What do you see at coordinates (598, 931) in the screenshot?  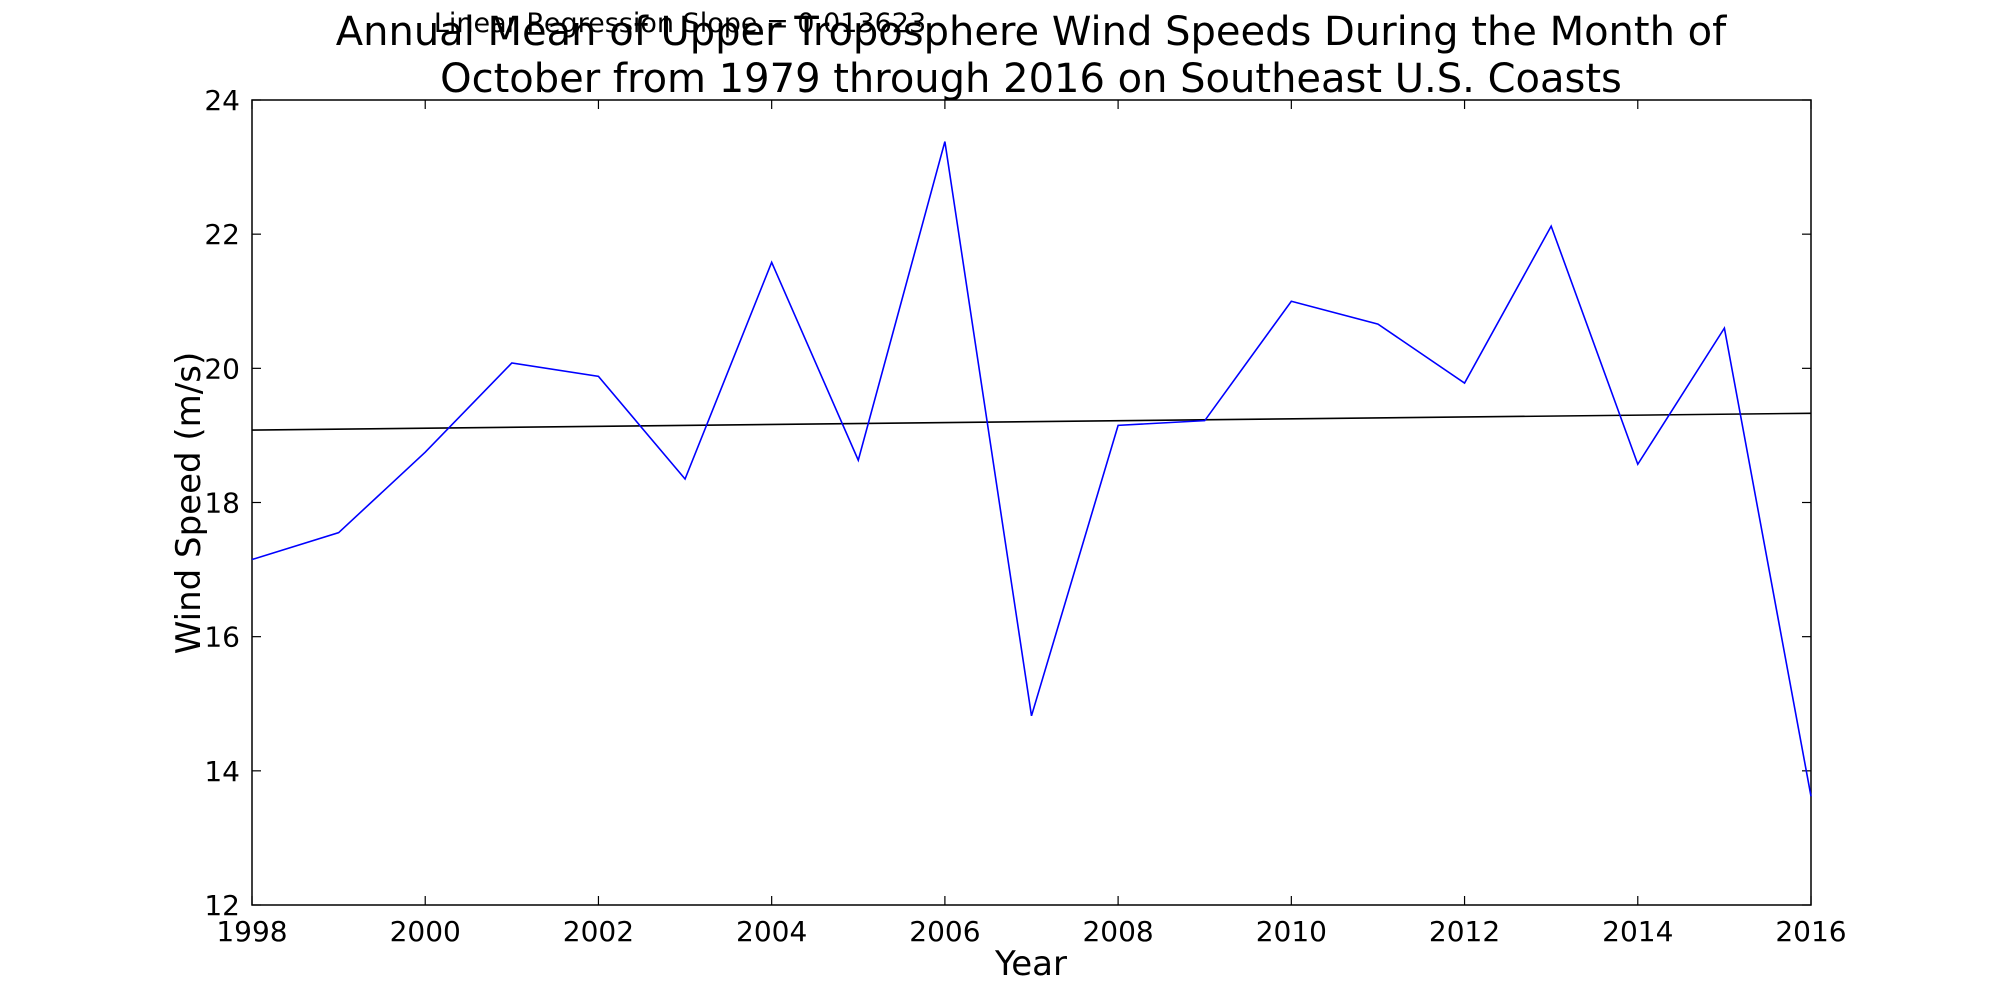 I see `x-tick-label: 2002` at bounding box center [598, 931].